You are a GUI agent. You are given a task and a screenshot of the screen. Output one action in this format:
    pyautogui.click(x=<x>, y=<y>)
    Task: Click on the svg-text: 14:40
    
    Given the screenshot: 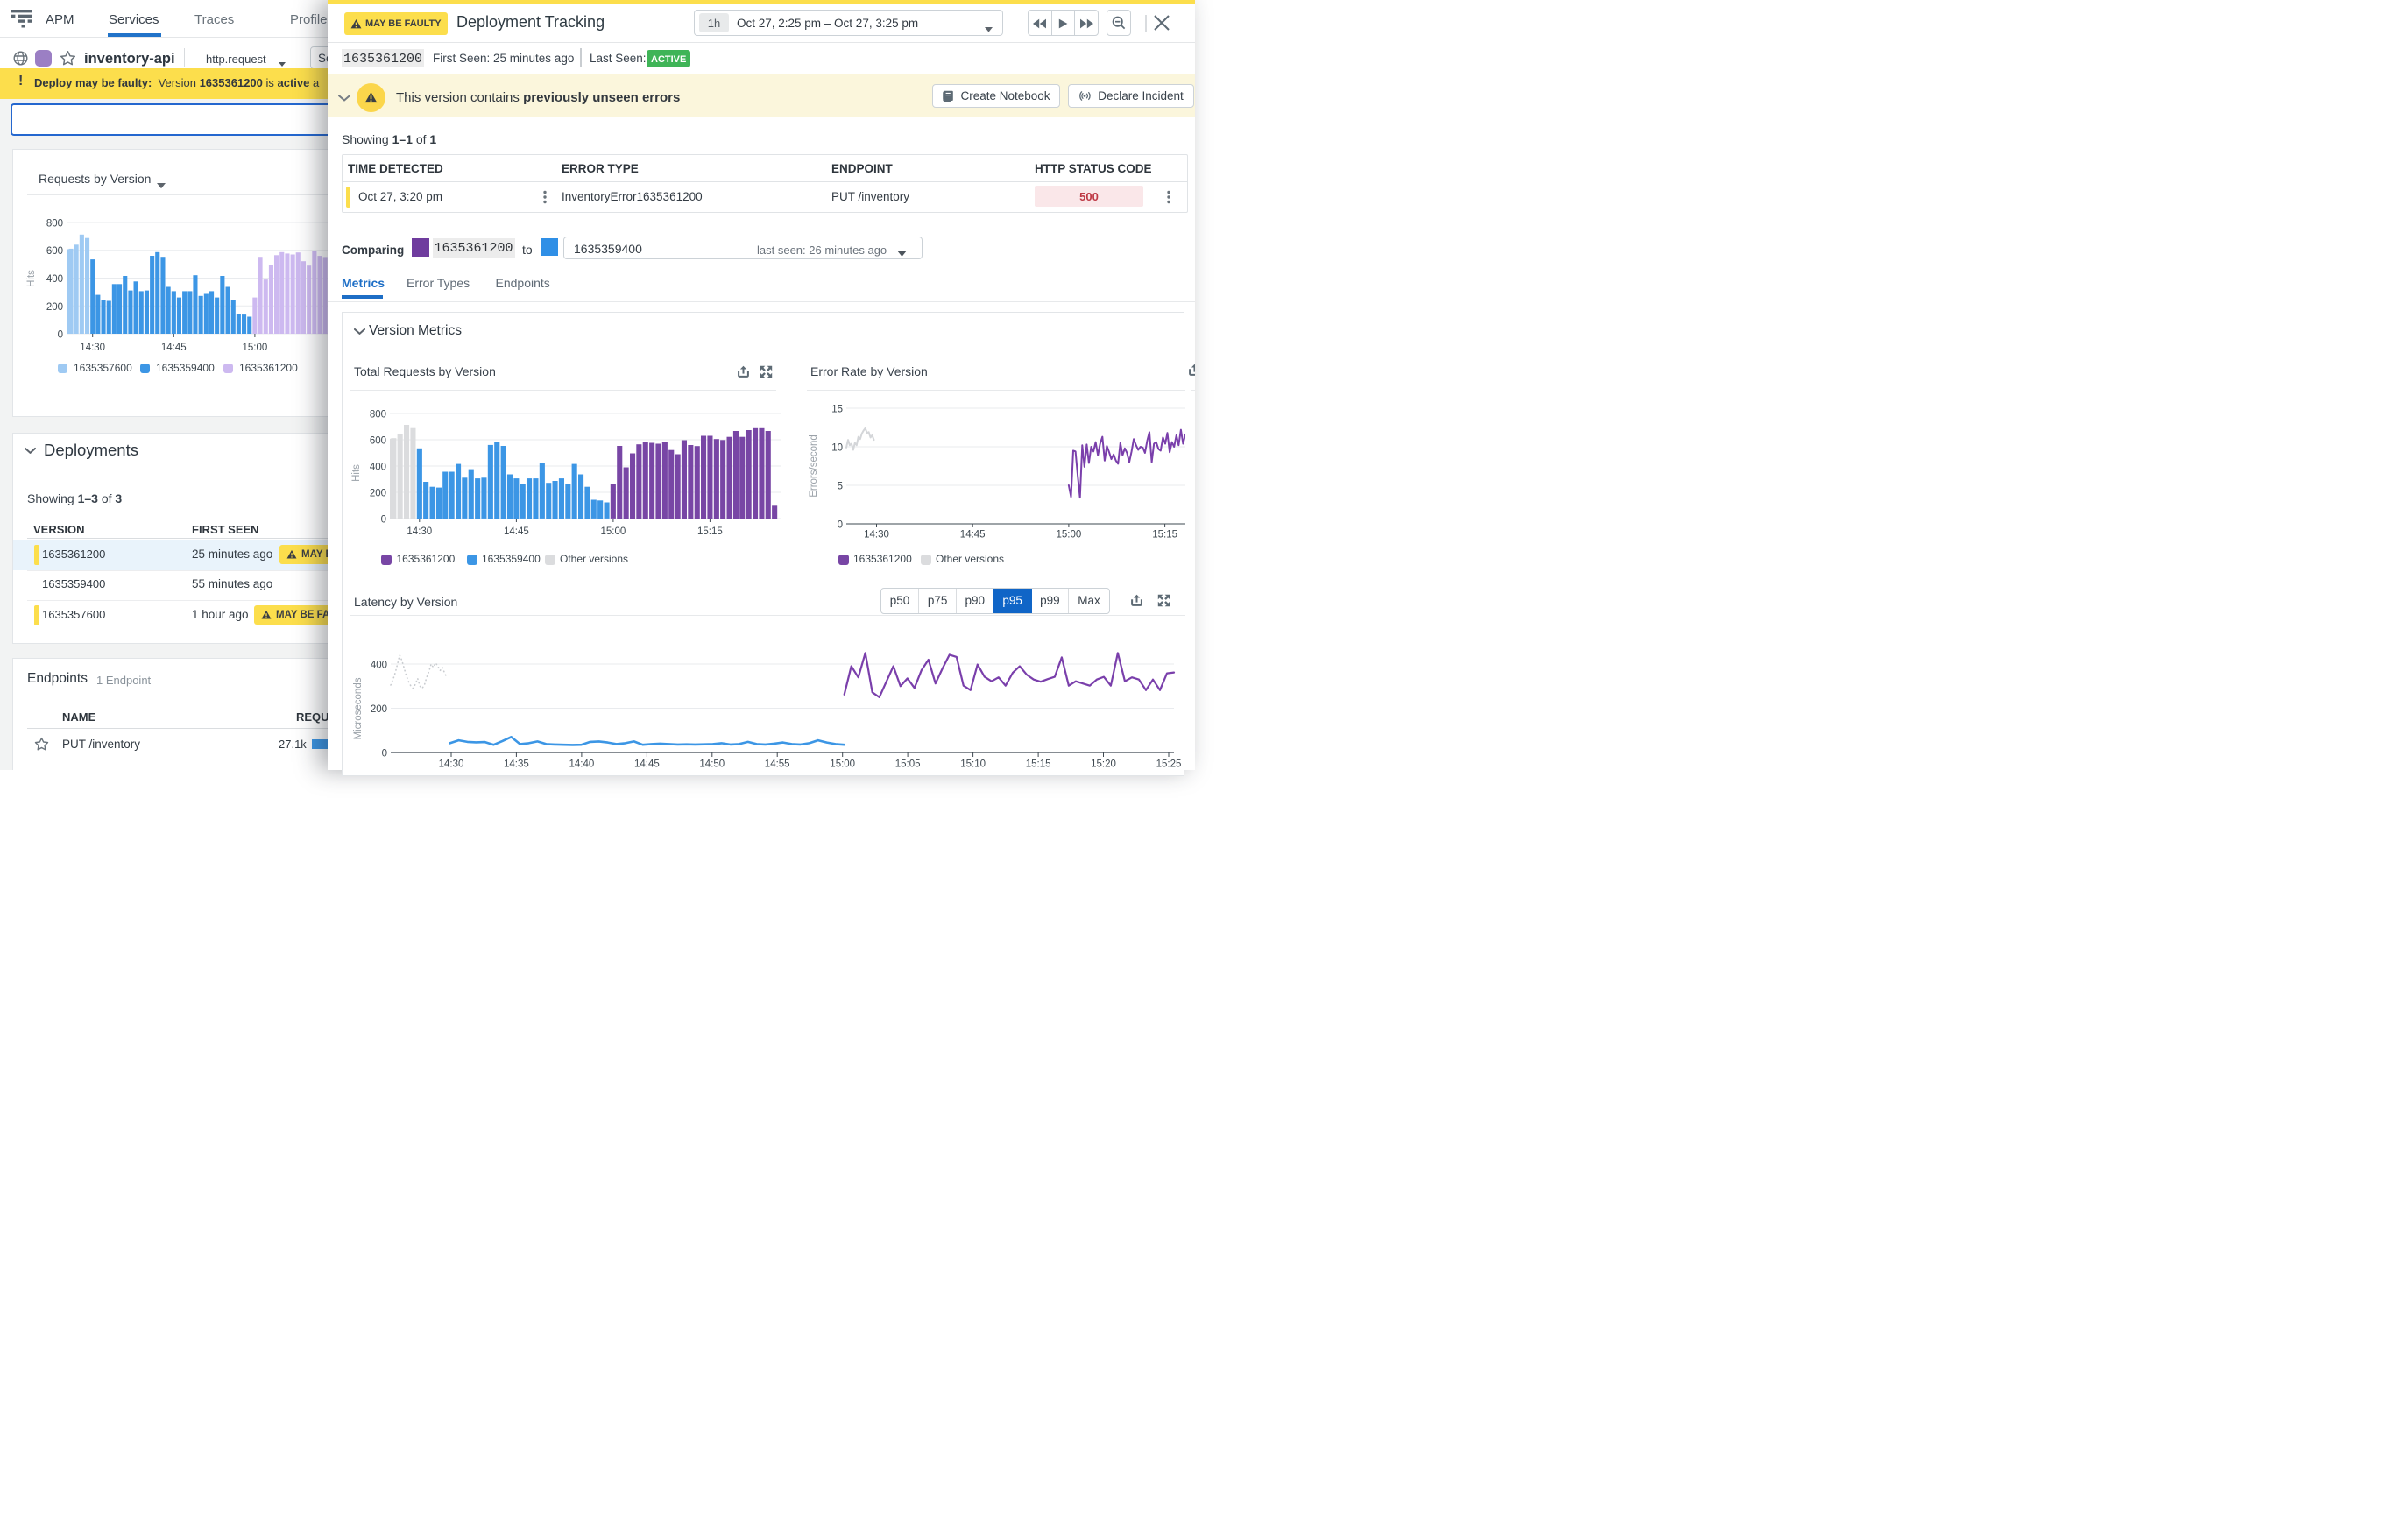 What is the action you would take?
    pyautogui.click(x=582, y=765)
    